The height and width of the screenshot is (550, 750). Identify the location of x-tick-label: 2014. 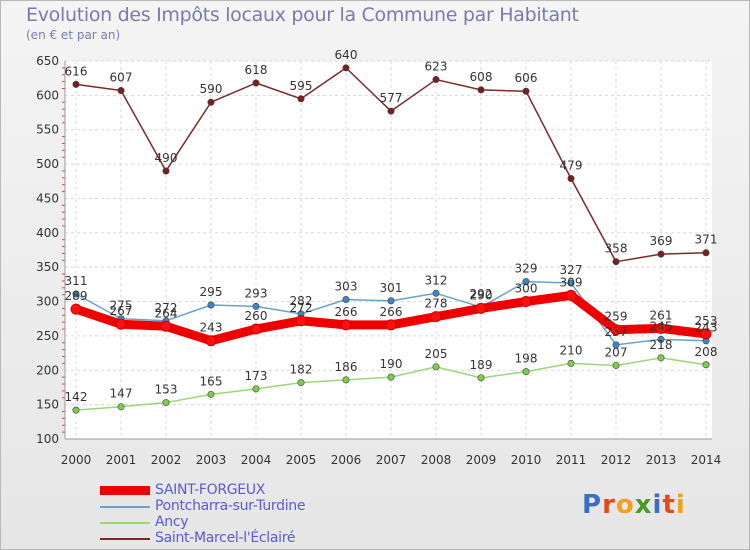
(706, 460).